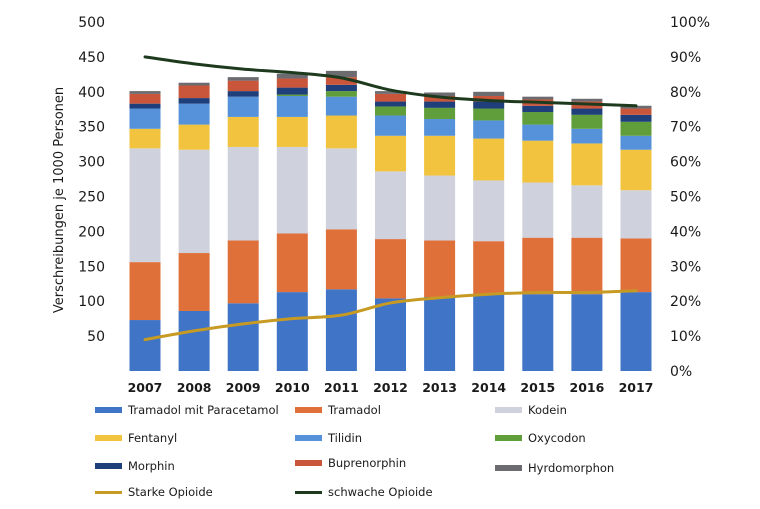  I want to click on y-tick-label: 50, so click(96, 337).